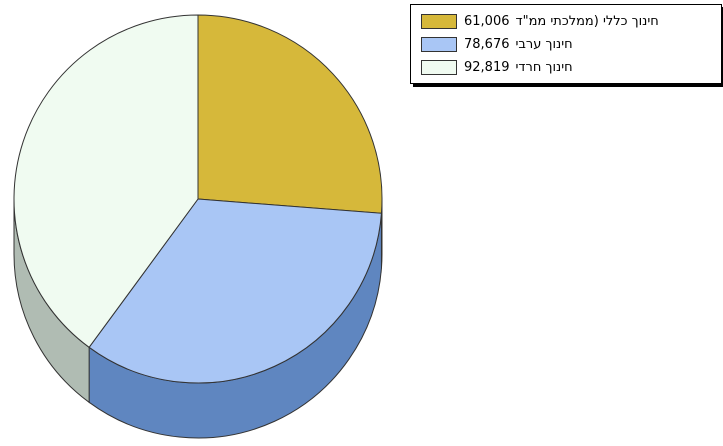 The height and width of the screenshot is (446, 723). Describe the element at coordinates (487, 21) in the screenshot. I see `legend-value-general-education: 61,006` at that location.